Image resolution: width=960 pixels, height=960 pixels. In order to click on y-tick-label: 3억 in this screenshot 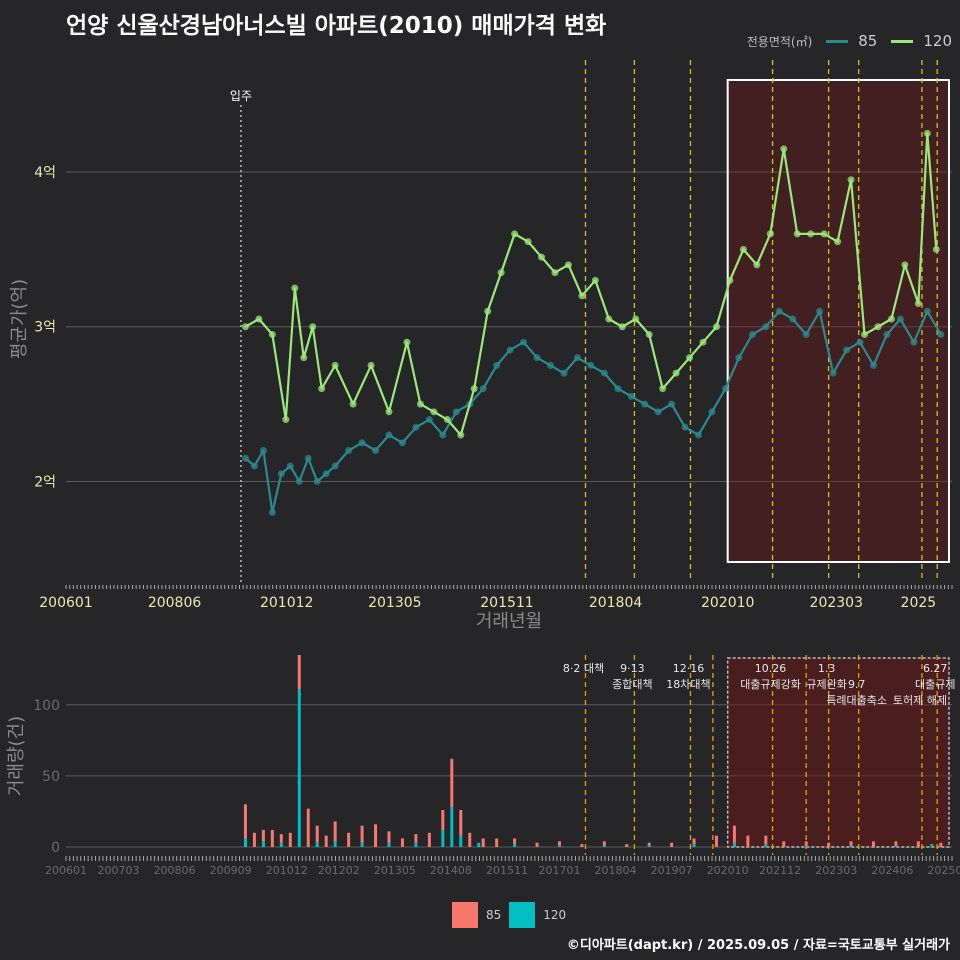, I will do `click(45, 328)`.